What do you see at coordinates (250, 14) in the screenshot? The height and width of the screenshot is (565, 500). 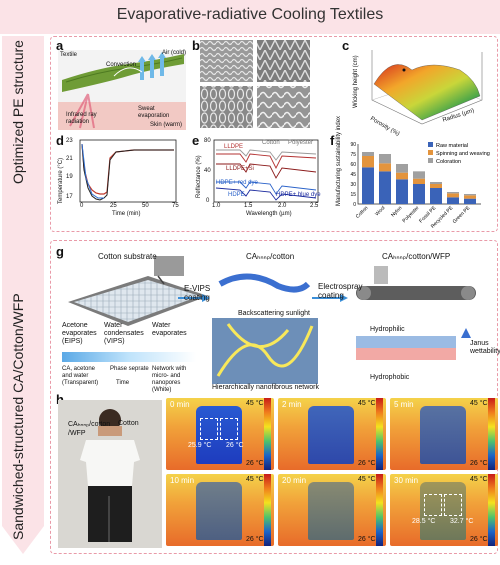 I see `figure-title: Evaporative-radiative Cooling Textiles` at bounding box center [250, 14].